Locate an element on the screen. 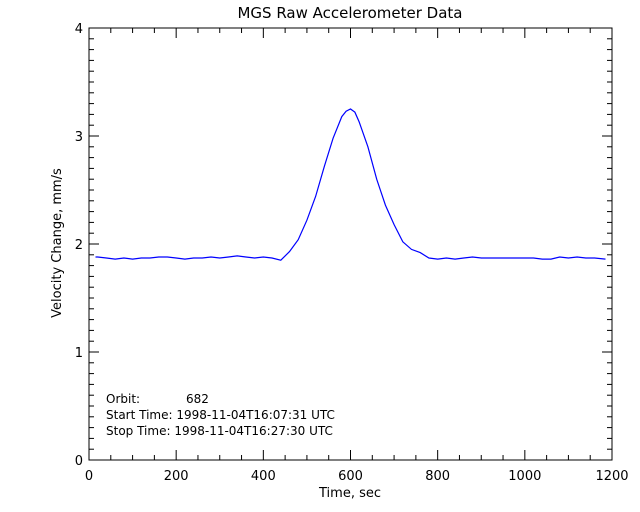 The image size is (640, 512). x-tick-label: 600 is located at coordinates (350, 476).